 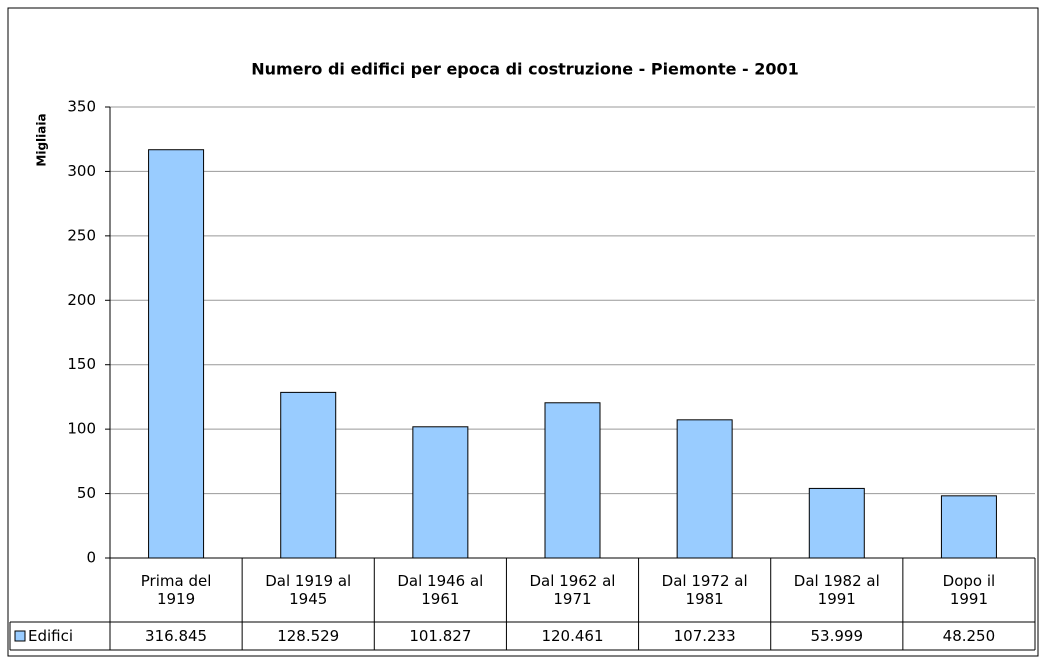 I want to click on data-table-value: 120.461, so click(x=572, y=636).